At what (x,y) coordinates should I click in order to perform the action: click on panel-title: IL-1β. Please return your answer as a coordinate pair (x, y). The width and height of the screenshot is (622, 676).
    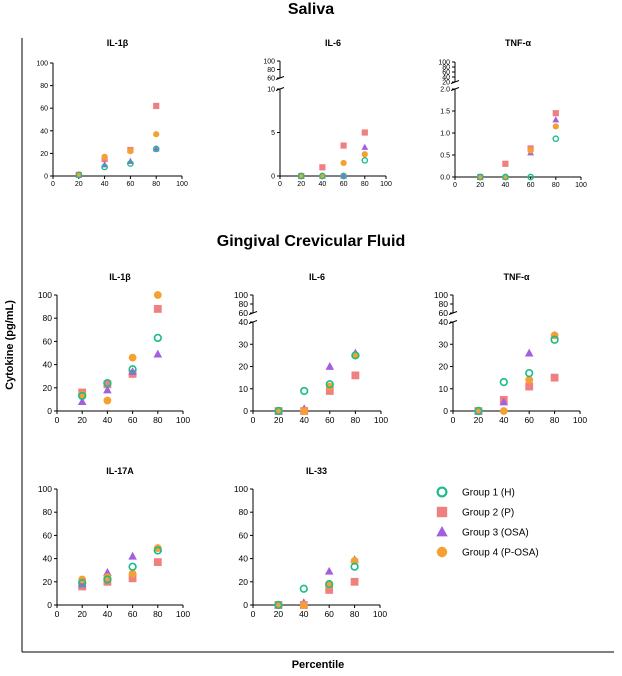
    Looking at the image, I should click on (120, 277).